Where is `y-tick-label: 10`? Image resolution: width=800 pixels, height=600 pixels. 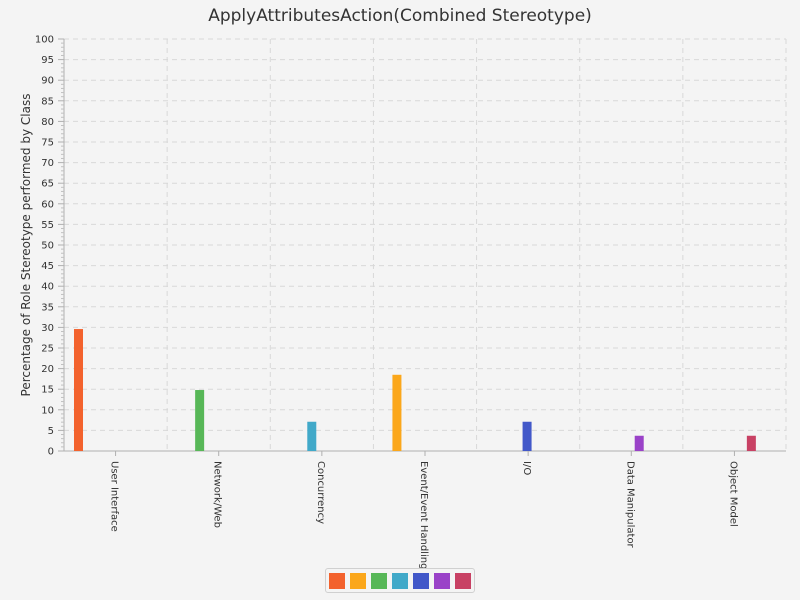
y-tick-label: 10 is located at coordinates (47, 410).